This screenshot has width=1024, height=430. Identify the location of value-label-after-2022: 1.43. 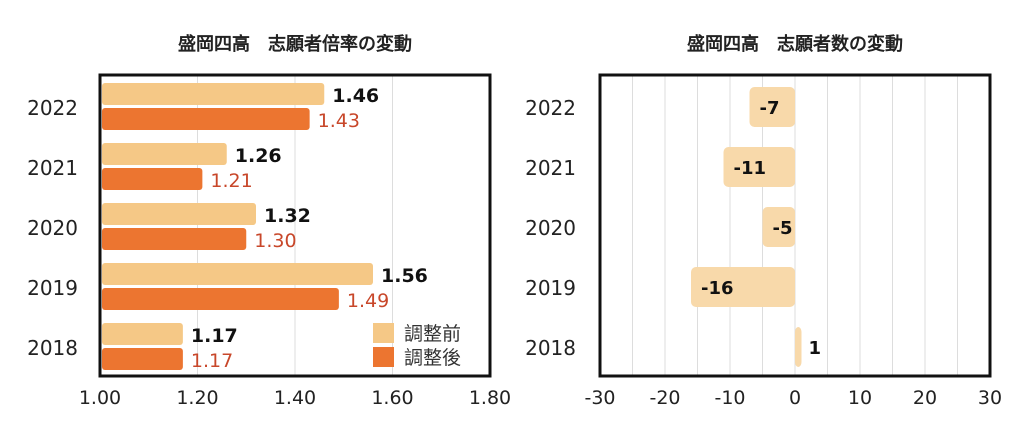
(339, 121).